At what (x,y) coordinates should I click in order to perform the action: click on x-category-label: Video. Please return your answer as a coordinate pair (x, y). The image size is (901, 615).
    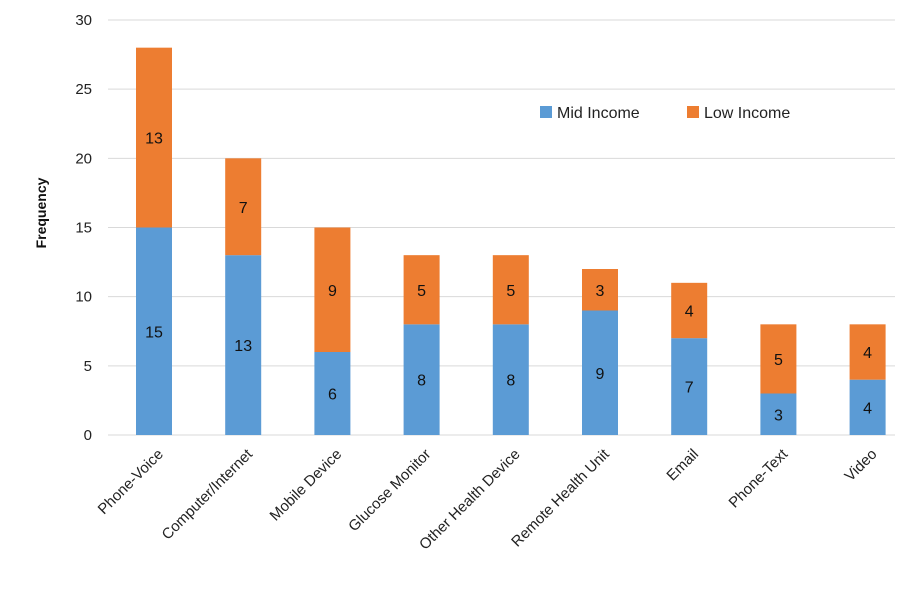
    Looking at the image, I should click on (860, 465).